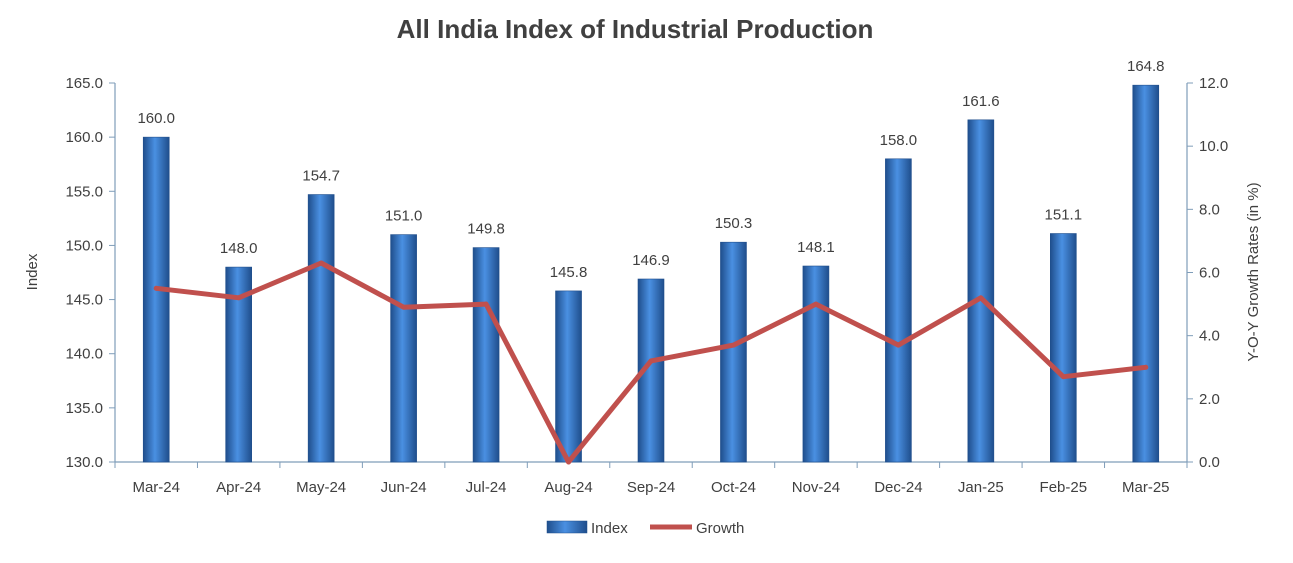  Describe the element at coordinates (1146, 487) in the screenshot. I see `x-tick-label: Mar-25` at that location.